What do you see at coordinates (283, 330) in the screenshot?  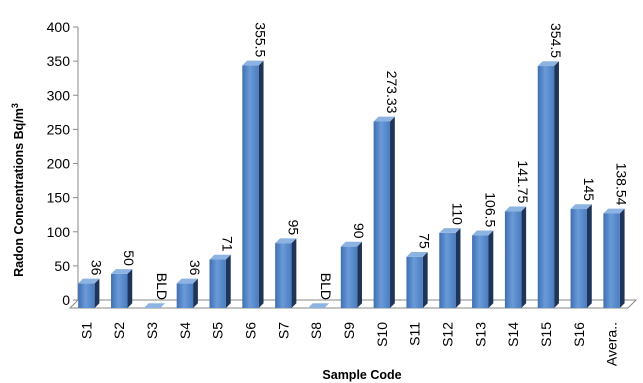 I see `x-tick-label: S7` at bounding box center [283, 330].